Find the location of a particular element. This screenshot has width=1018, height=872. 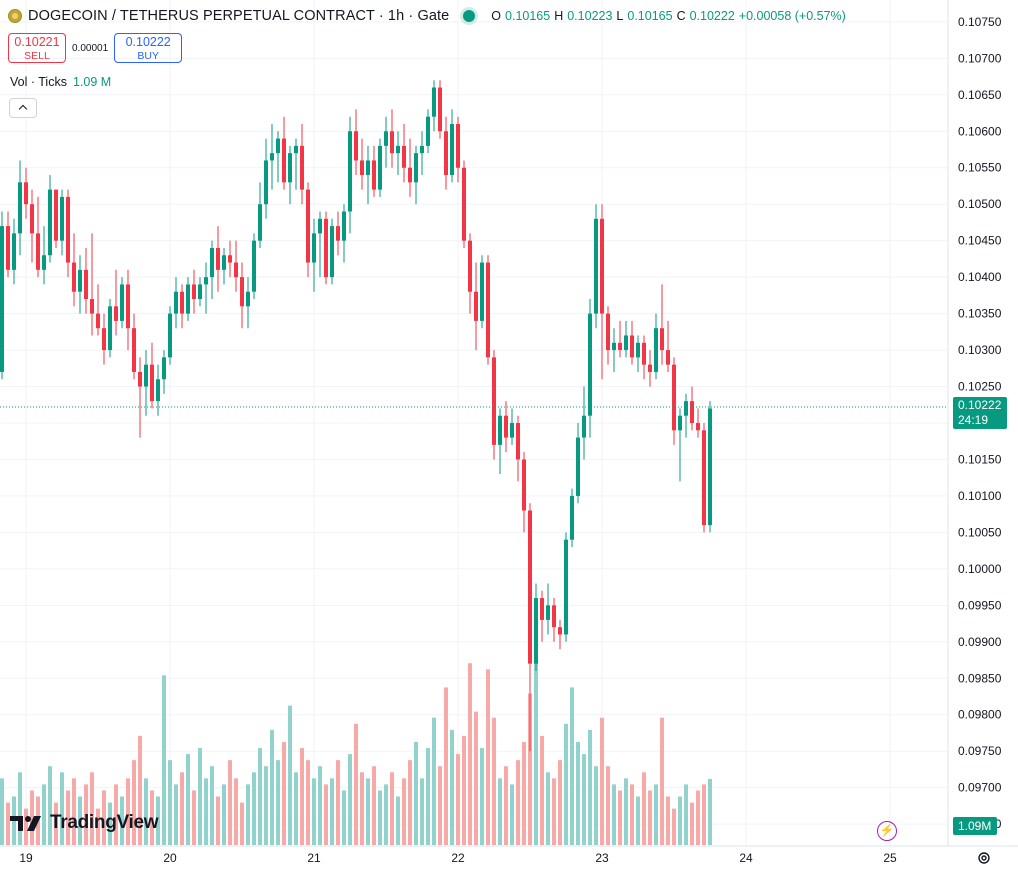

volume-legend: Vol · Ticks 1.09 M is located at coordinates (60, 82).